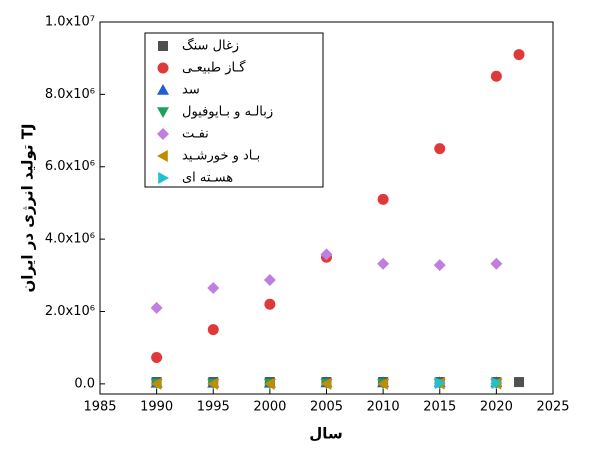  What do you see at coordinates (552, 407) in the screenshot?
I see `x-tick-label: 2025` at bounding box center [552, 407].